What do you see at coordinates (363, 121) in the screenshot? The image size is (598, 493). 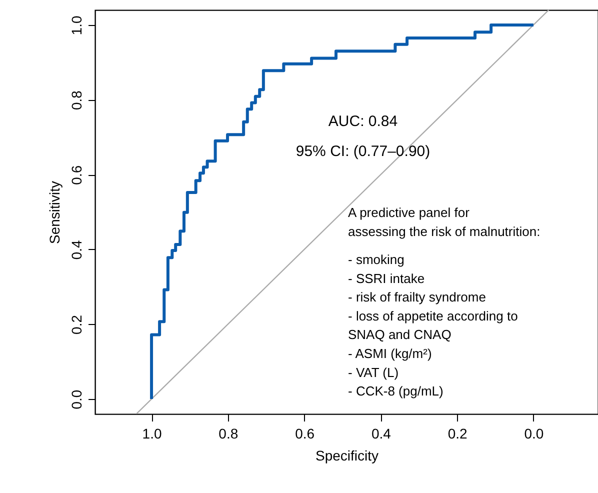 I see `annotation: AUC: 0.84` at bounding box center [363, 121].